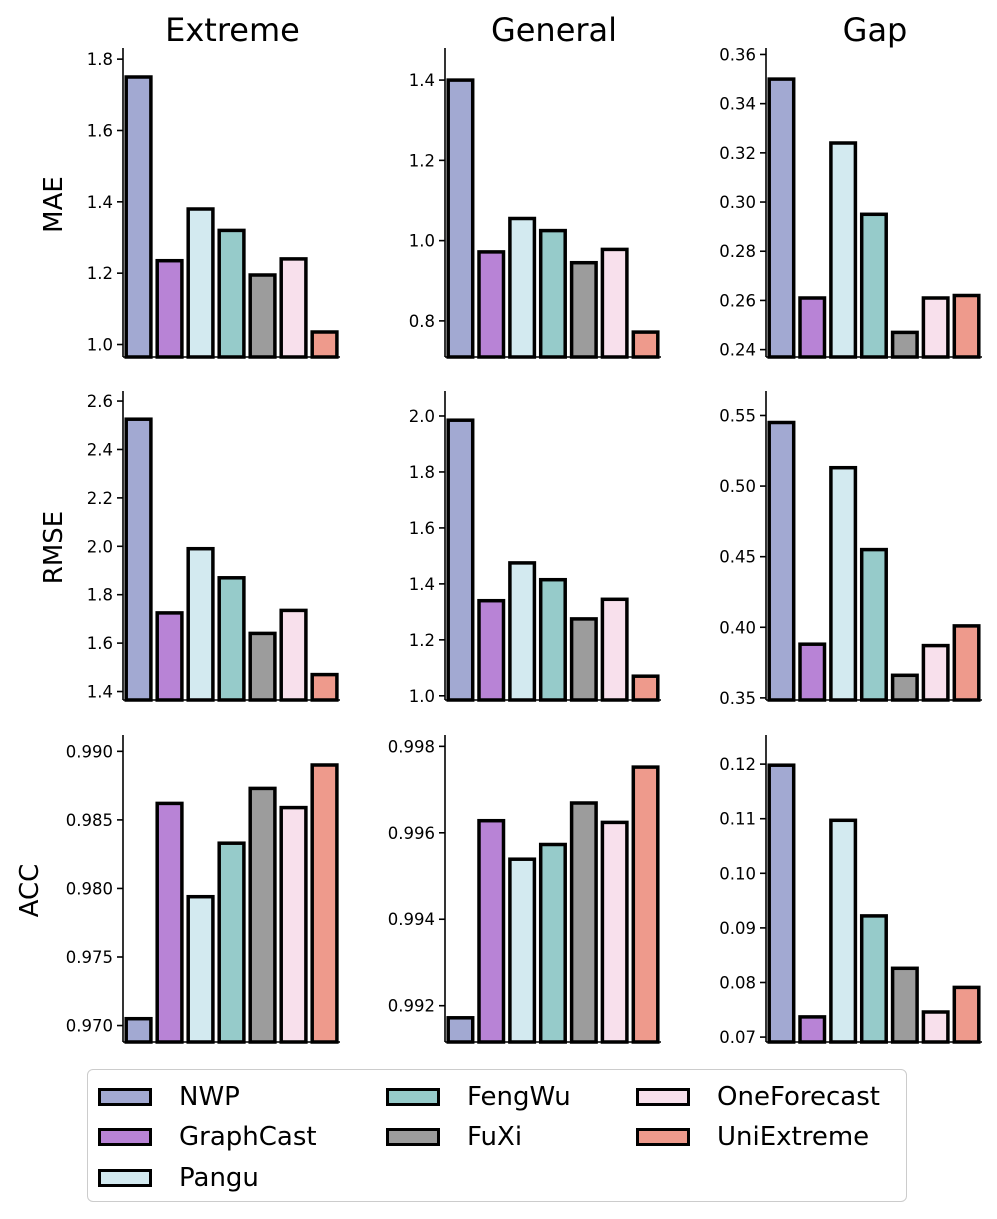  I want to click on bar-mae-gap-oneforecast, so click(935, 327).